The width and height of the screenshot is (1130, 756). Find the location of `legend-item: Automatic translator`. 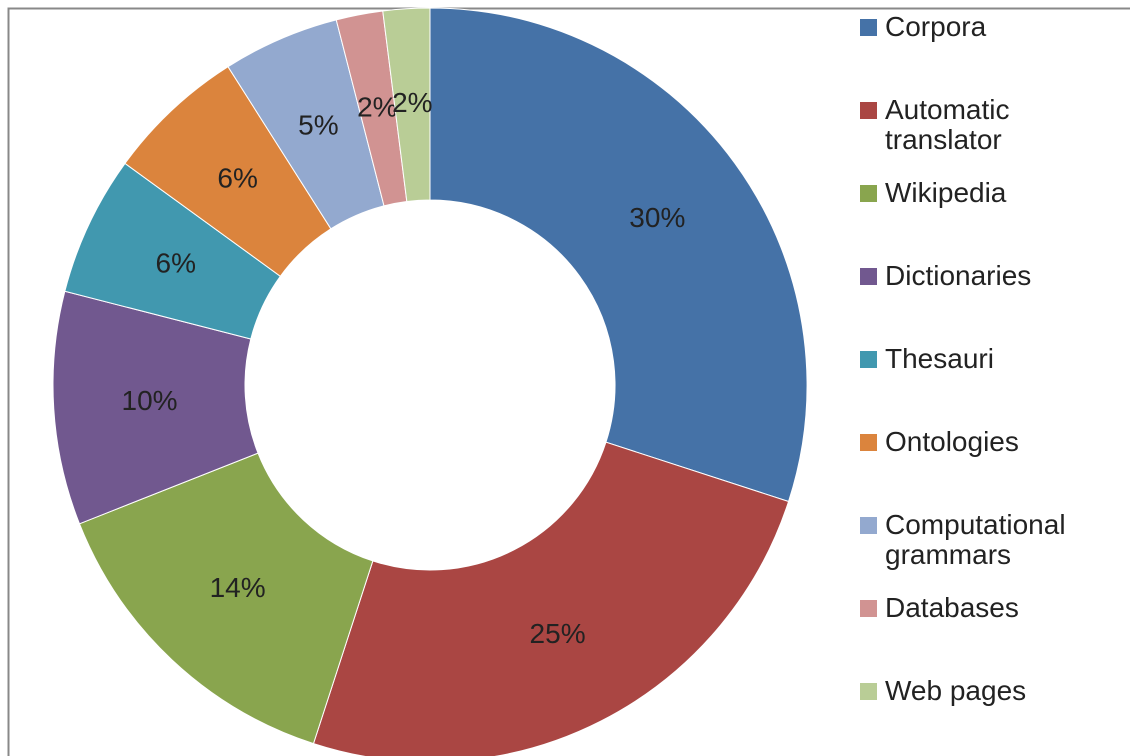

legend-item: Automatic translator is located at coordinates (994, 125).